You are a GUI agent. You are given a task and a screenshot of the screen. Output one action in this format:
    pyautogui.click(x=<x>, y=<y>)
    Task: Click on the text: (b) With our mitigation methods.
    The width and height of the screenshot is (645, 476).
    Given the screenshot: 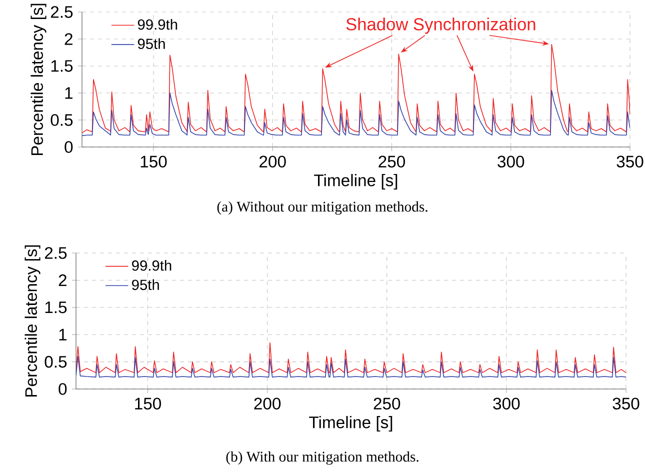 What is the action you would take?
    pyautogui.click(x=322, y=458)
    